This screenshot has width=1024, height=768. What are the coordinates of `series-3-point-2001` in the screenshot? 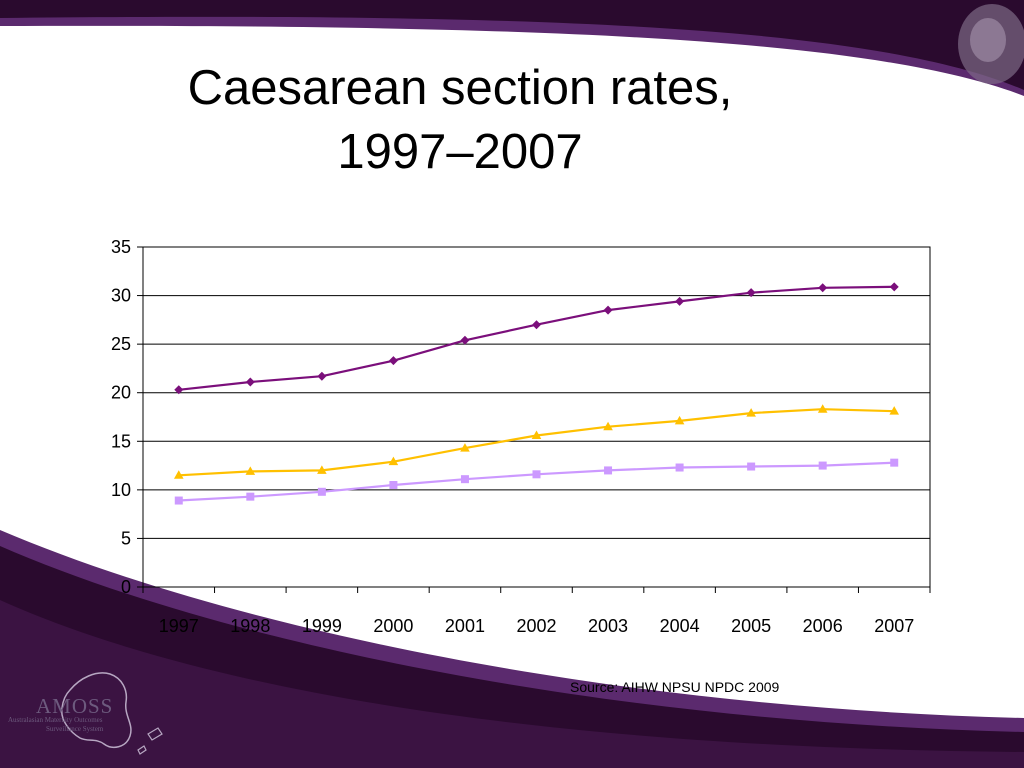 It's located at (464, 479).